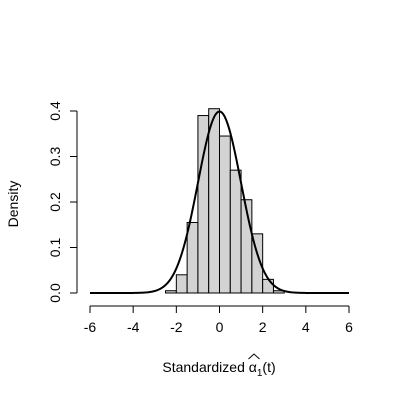 The width and height of the screenshot is (400, 400). Describe the element at coordinates (176, 327) in the screenshot. I see `x-tick-label: -2` at that location.